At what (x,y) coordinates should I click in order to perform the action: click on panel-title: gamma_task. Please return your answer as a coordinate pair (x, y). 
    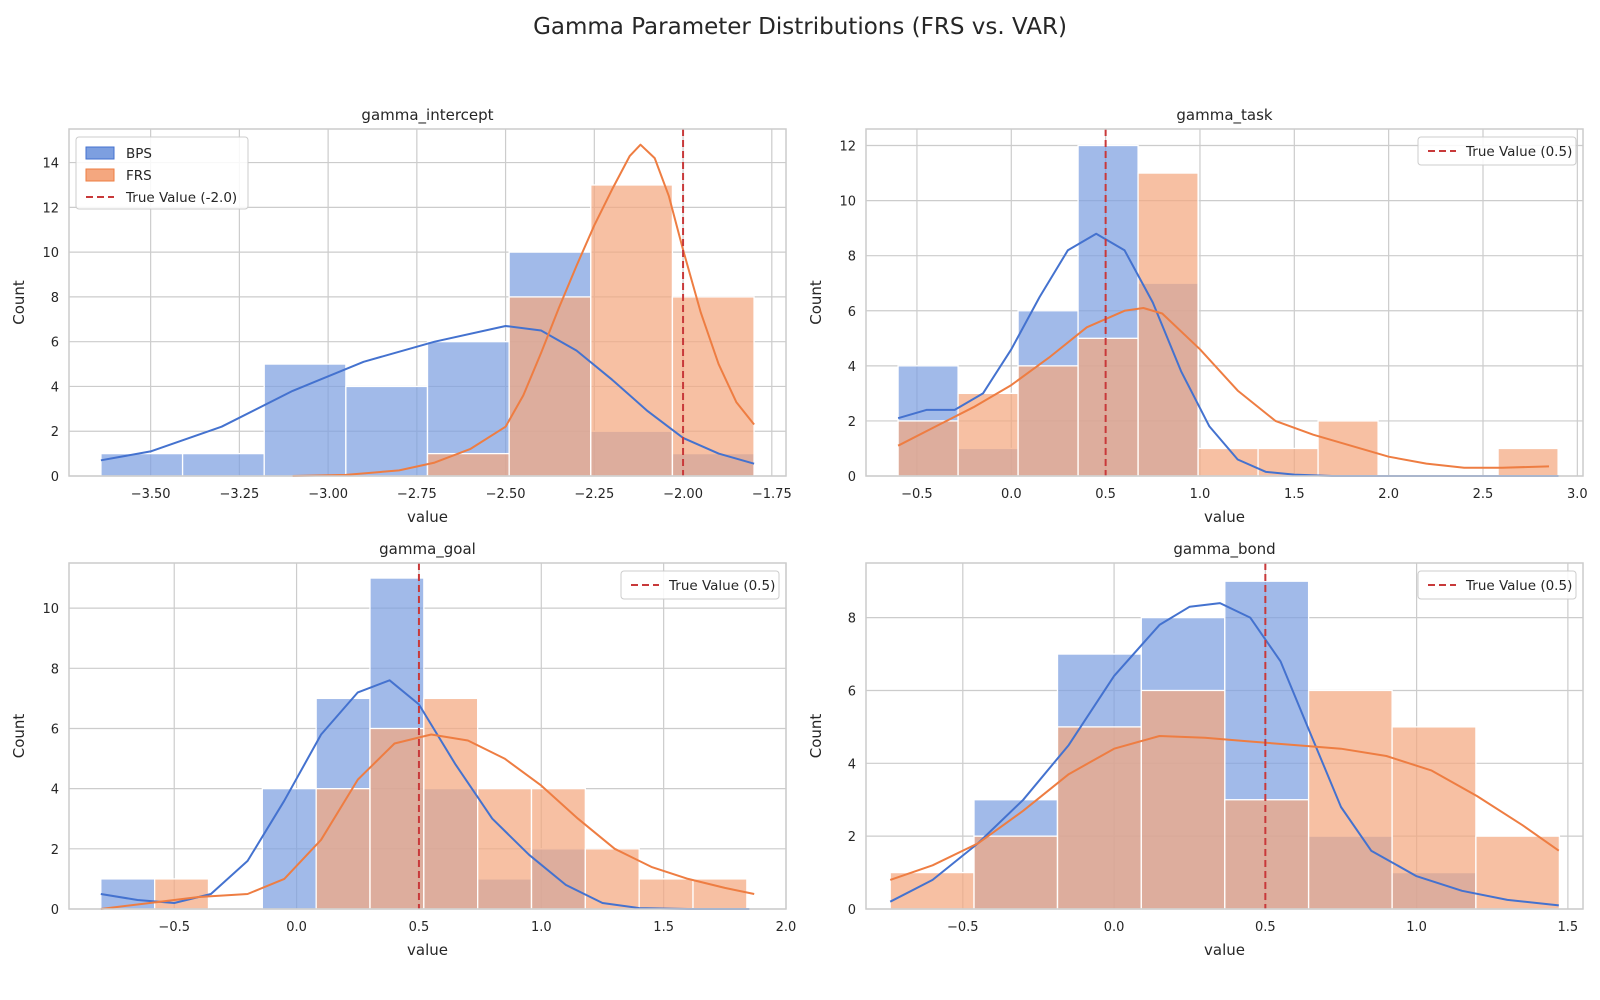
    Looking at the image, I should click on (1224, 115).